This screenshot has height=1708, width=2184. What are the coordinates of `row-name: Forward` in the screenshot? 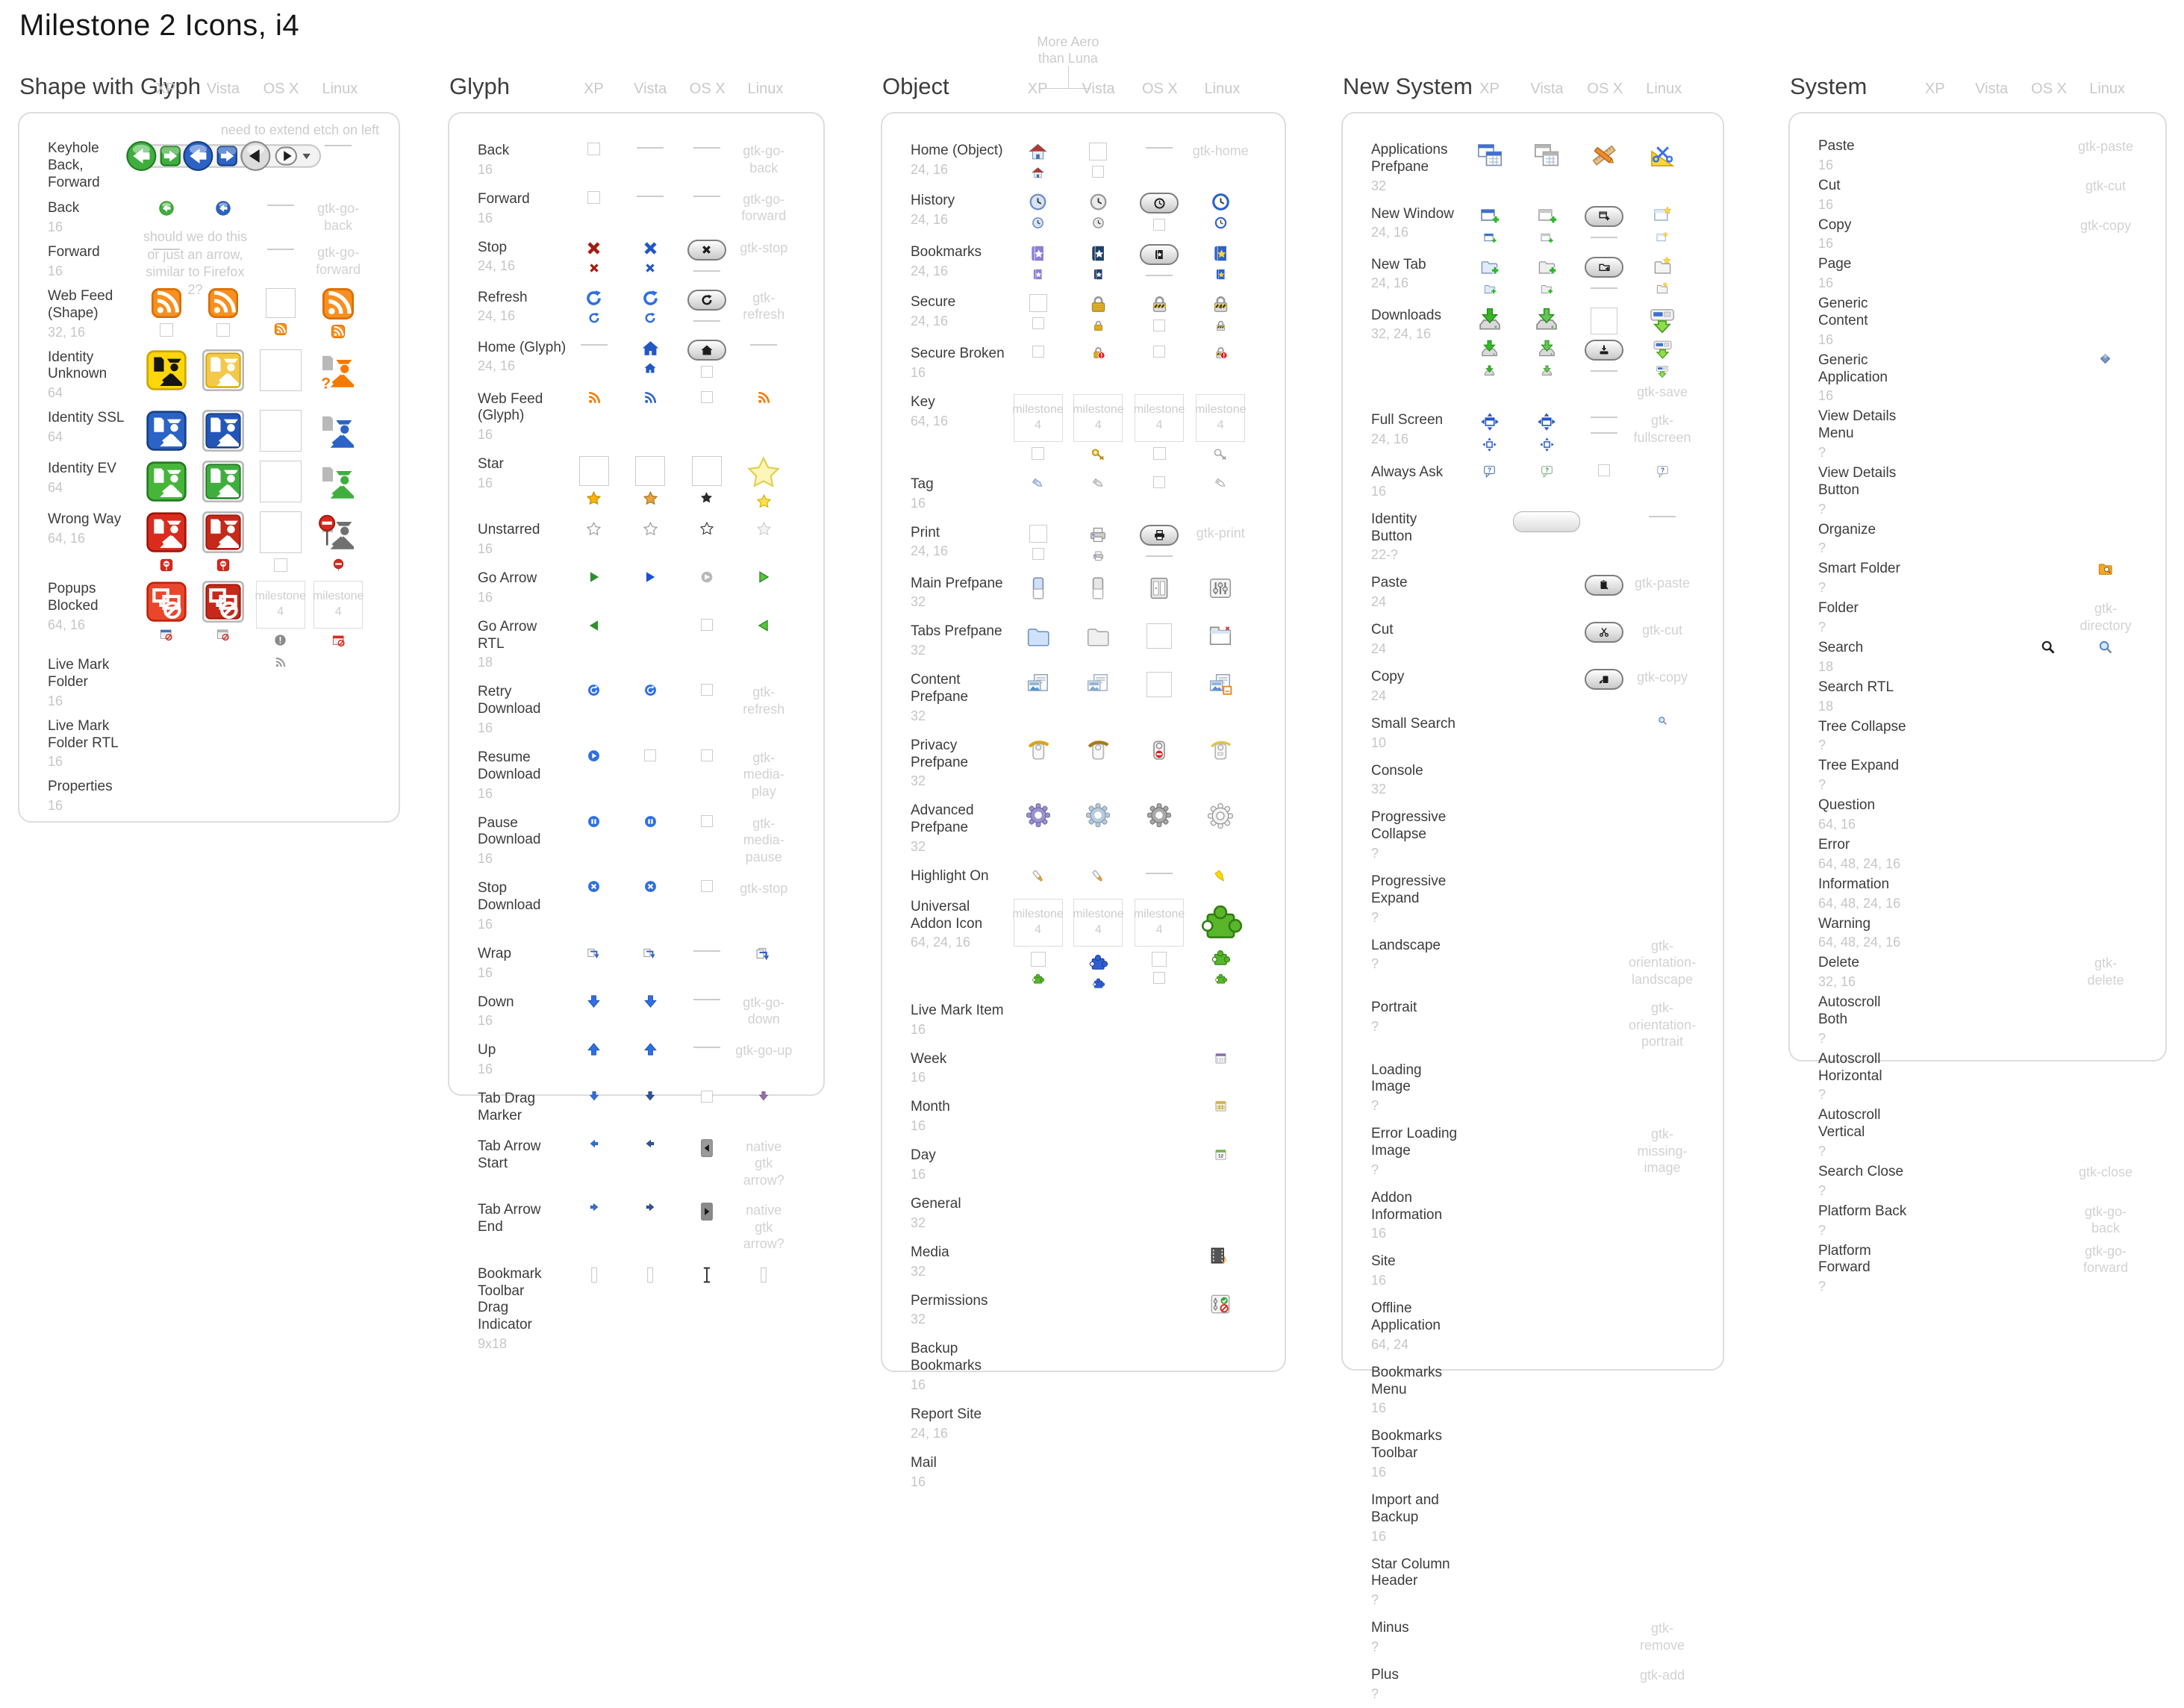 It's located at (504, 198).